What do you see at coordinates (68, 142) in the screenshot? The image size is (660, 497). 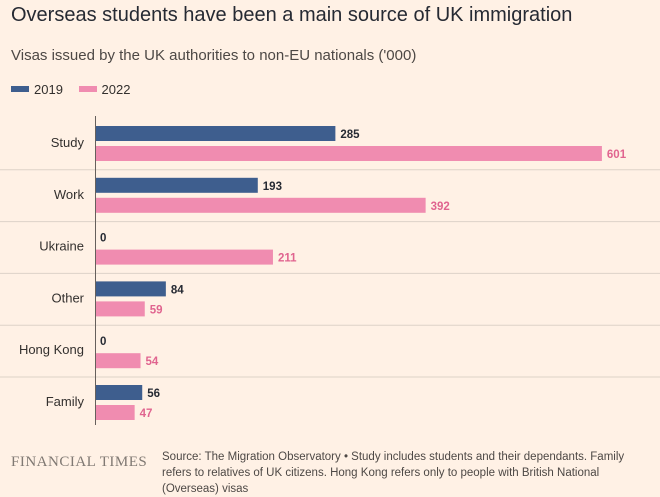 I see `category-label-study: Study` at bounding box center [68, 142].